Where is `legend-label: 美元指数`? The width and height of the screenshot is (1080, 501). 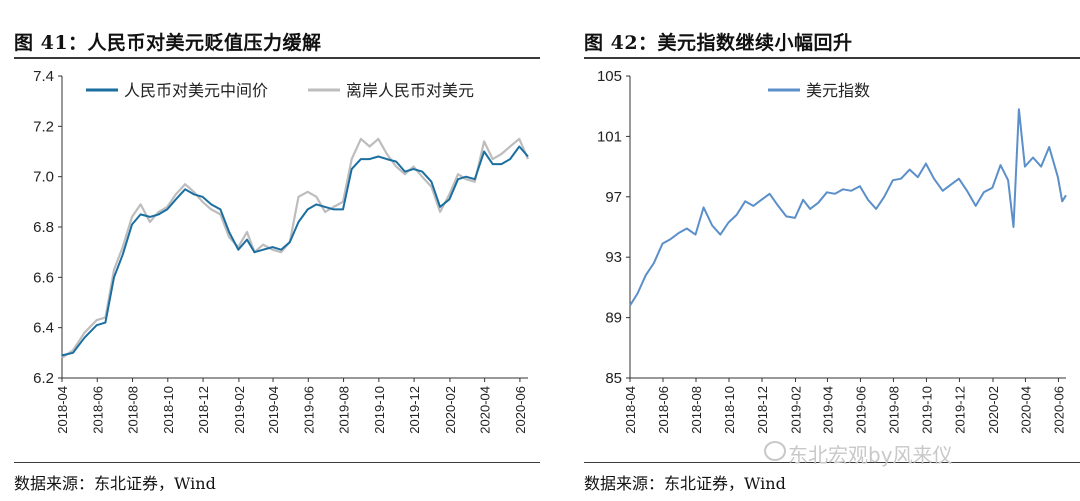
legend-label: 美元指数 is located at coordinates (838, 91).